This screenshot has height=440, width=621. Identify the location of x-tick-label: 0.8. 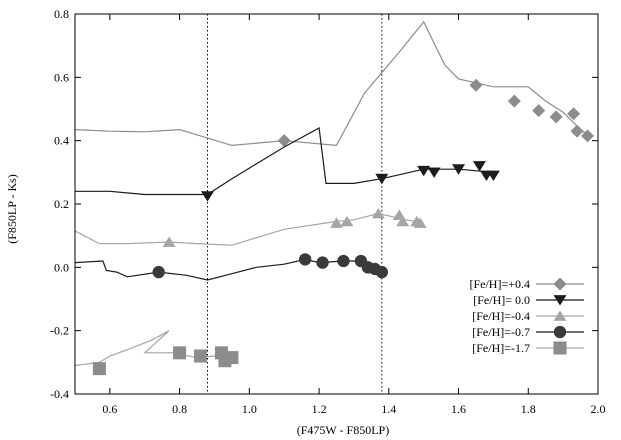
(179, 409).